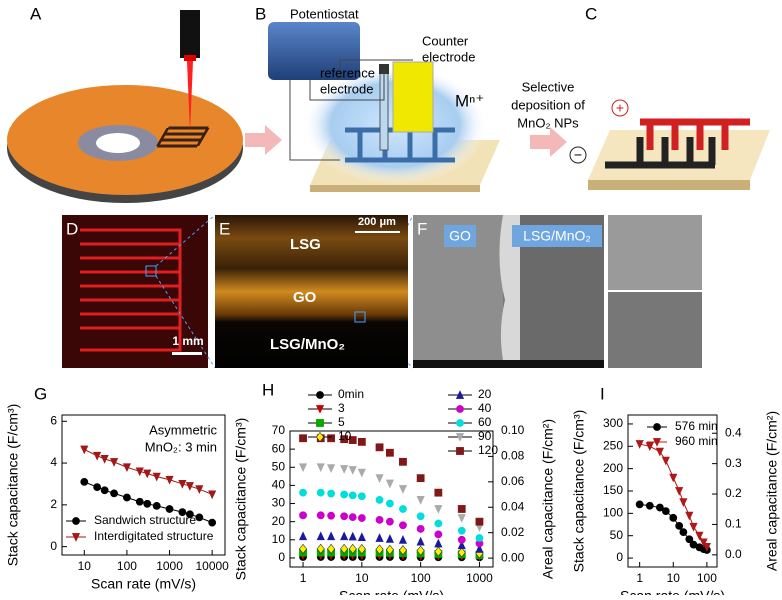  What do you see at coordinates (620, 108) in the screenshot?
I see `plus-sign: +` at bounding box center [620, 108].